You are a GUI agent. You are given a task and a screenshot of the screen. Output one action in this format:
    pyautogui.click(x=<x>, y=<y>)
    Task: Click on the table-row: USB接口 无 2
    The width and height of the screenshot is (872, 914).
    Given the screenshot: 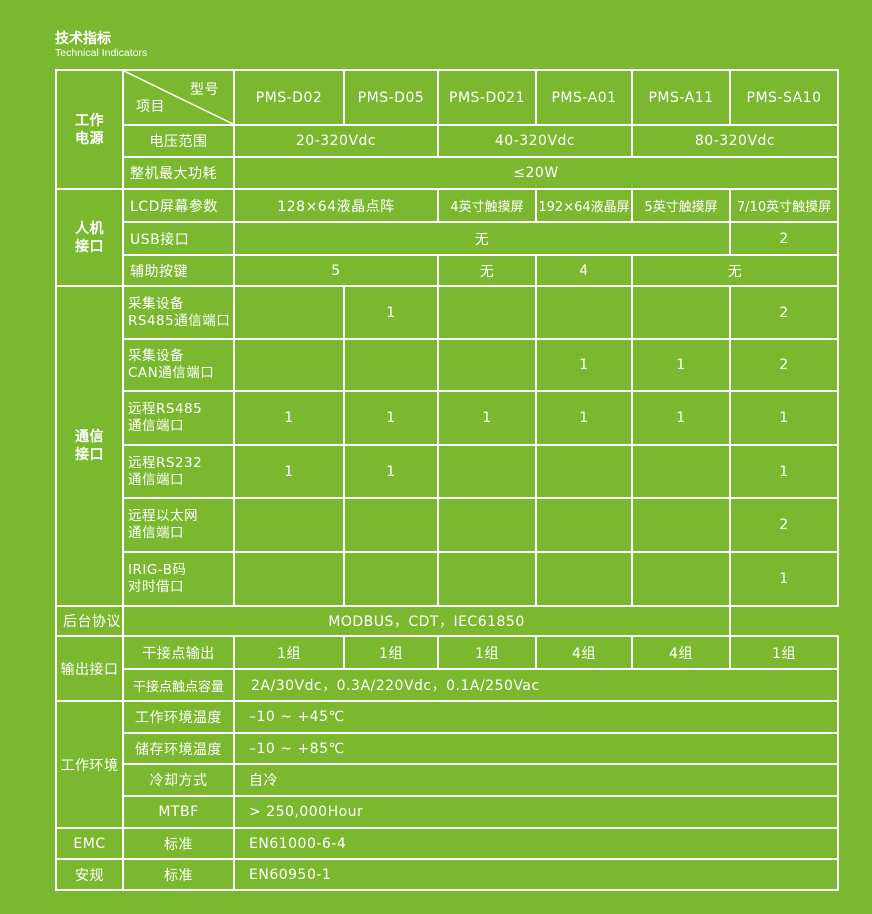 What is the action you would take?
    pyautogui.click(x=447, y=238)
    